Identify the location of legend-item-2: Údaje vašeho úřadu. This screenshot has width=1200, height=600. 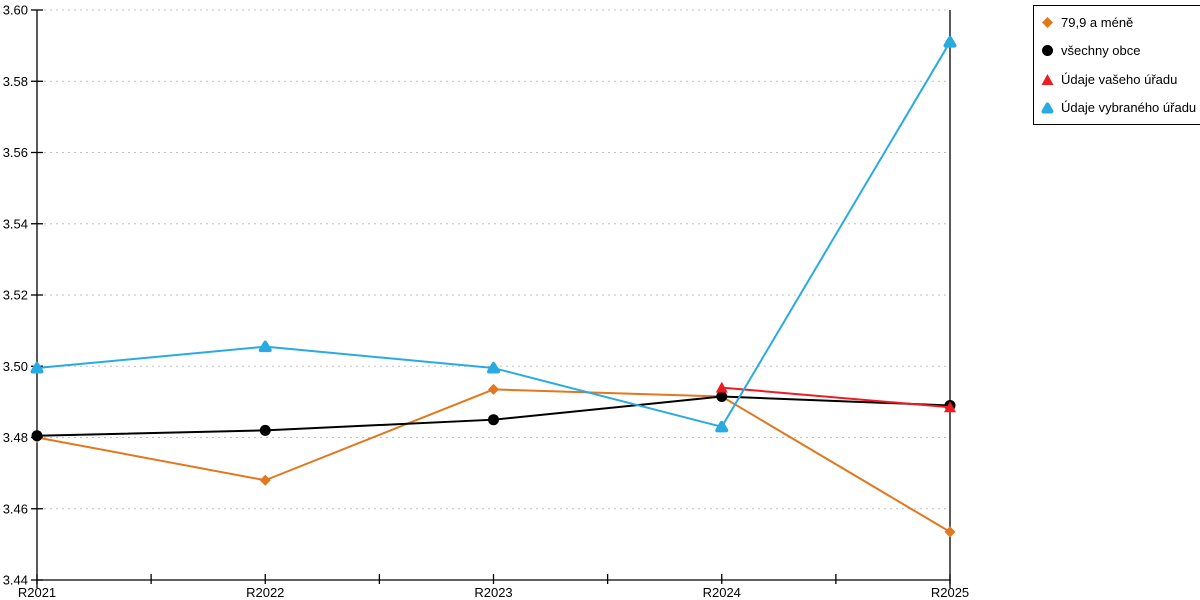
(1118, 79).